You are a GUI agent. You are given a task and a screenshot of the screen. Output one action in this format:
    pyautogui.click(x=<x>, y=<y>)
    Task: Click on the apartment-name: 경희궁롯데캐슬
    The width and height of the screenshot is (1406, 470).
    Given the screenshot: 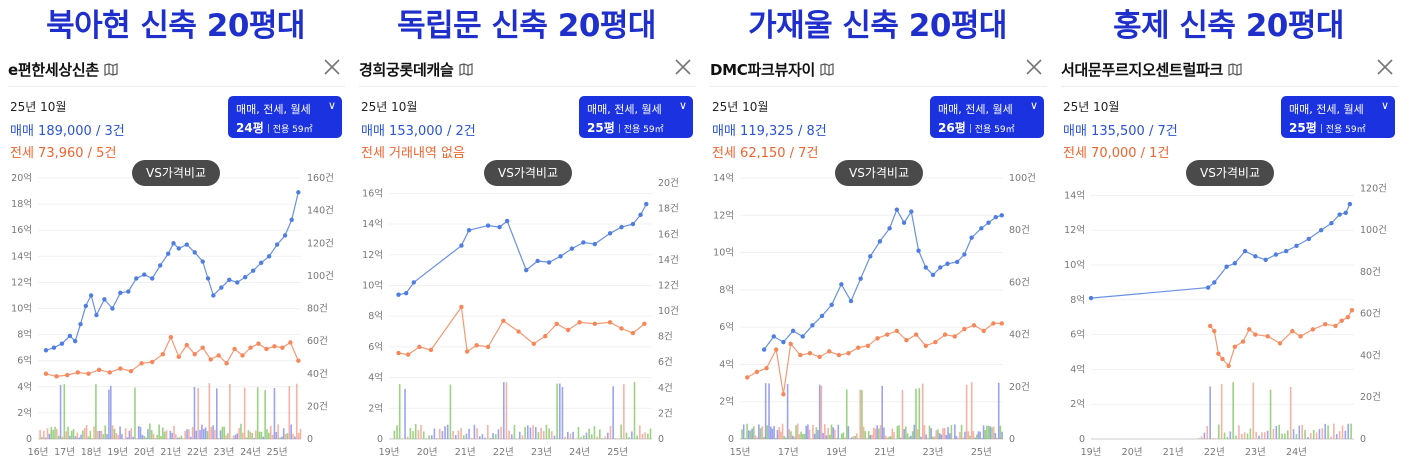 What is the action you would take?
    pyautogui.click(x=416, y=69)
    